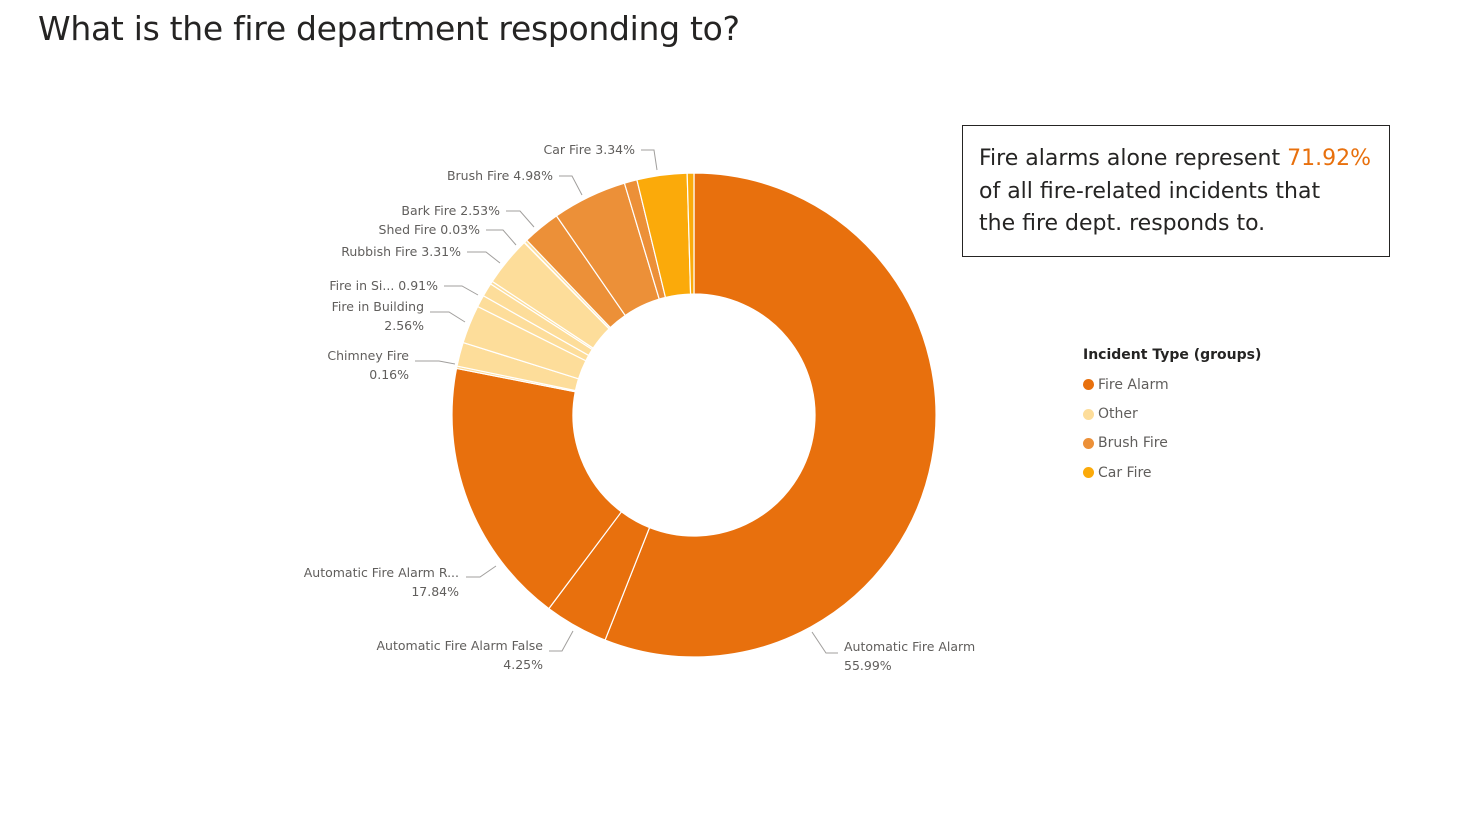 The width and height of the screenshot is (1471, 828). I want to click on slice-value-label: 0.16%, so click(389, 374).